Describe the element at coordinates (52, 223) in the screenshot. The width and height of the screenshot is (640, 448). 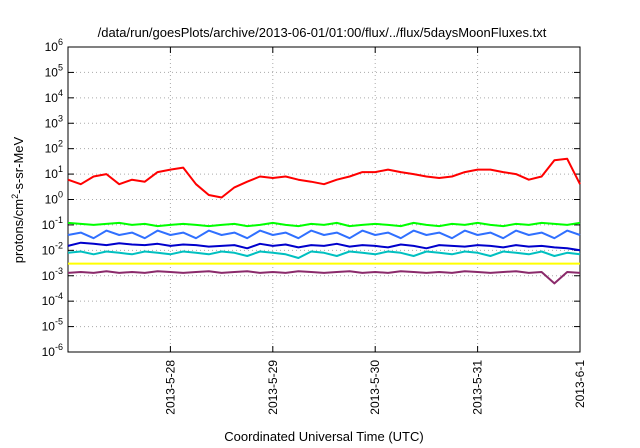
I see `y-tick-label: 10⁻¹` at that location.